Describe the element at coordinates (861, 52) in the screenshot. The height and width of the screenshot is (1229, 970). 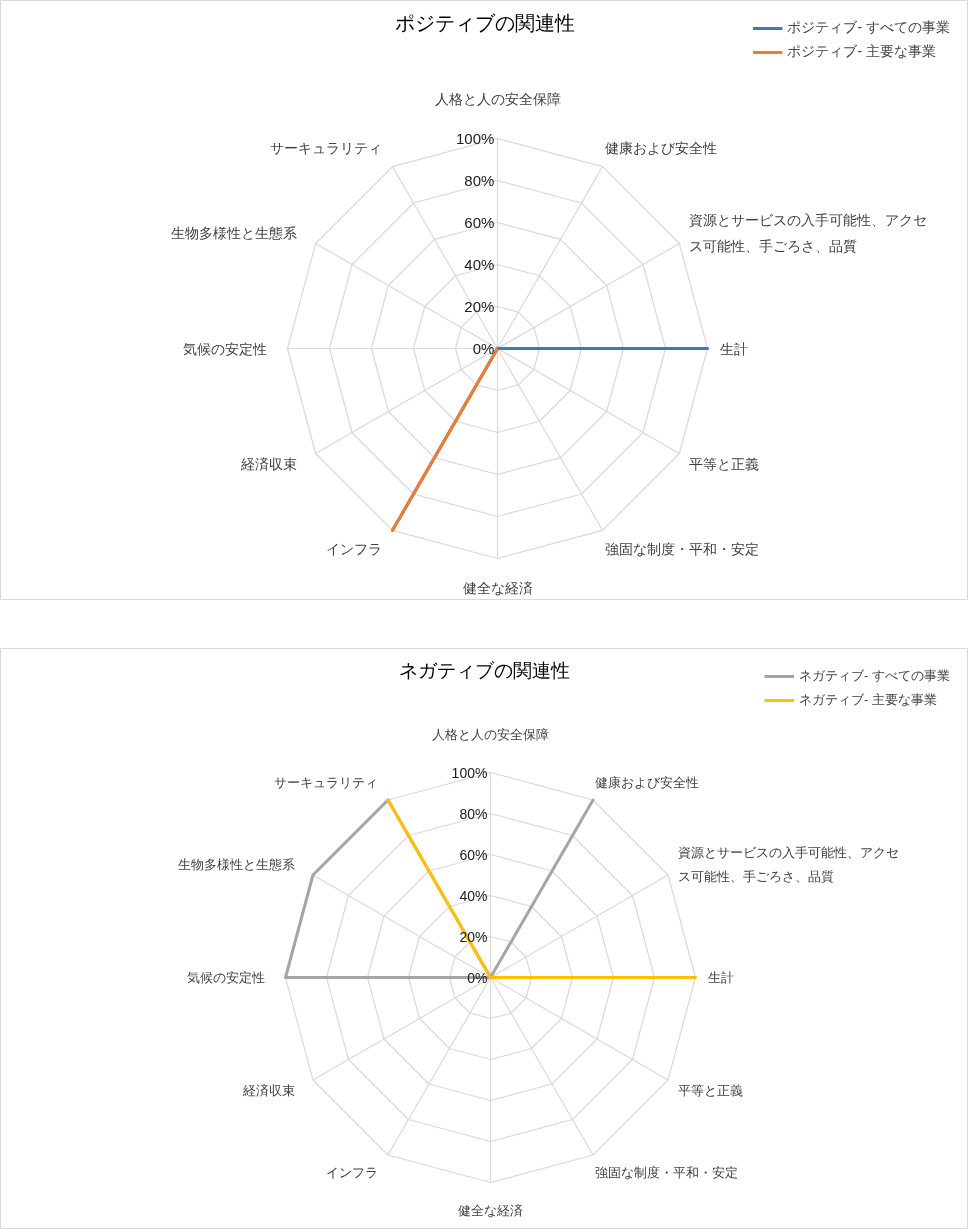
I see `legend-label: ポジティブ- 主要な事業` at that location.